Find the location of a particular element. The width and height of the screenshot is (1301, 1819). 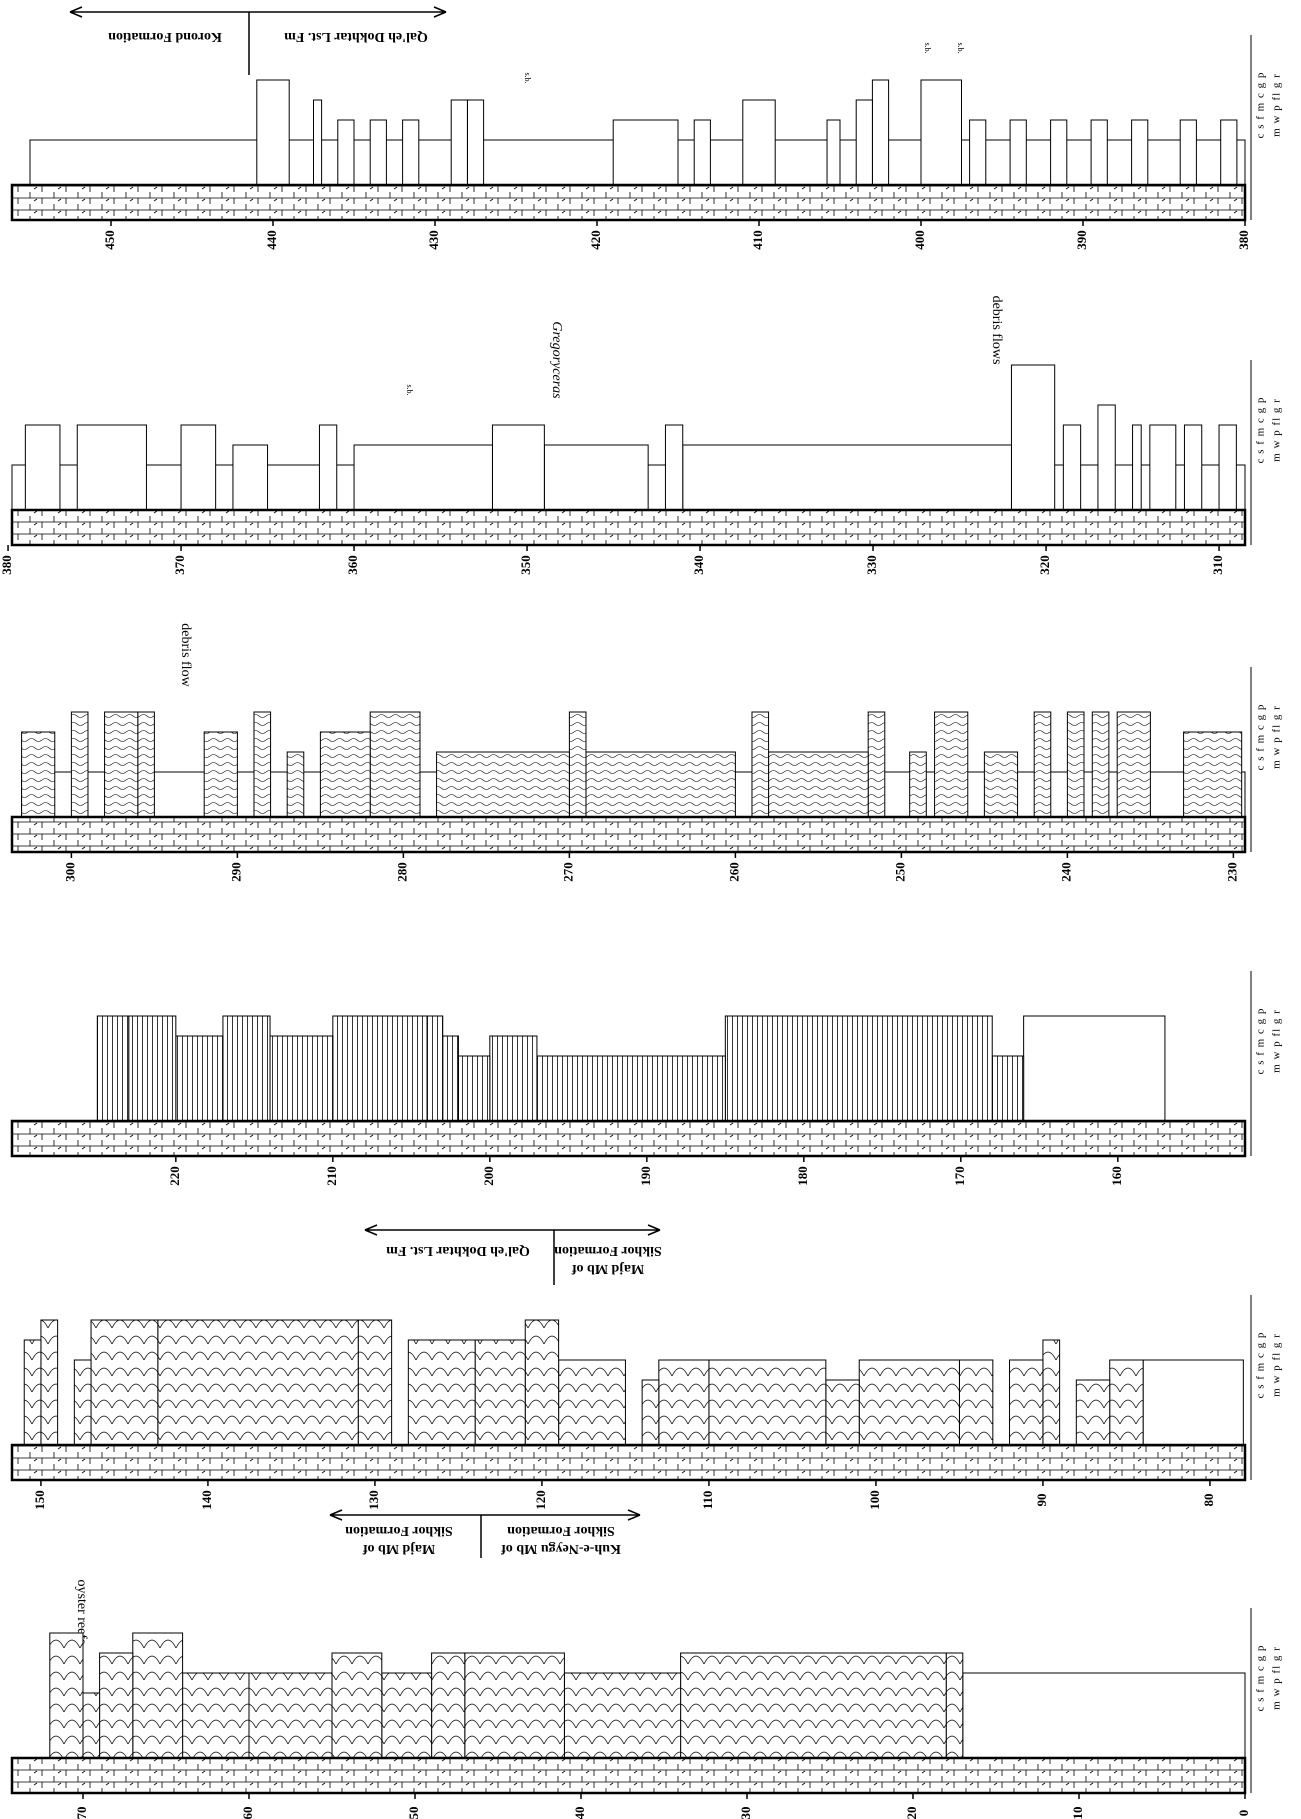

depth-label: 340 is located at coordinates (698, 565).